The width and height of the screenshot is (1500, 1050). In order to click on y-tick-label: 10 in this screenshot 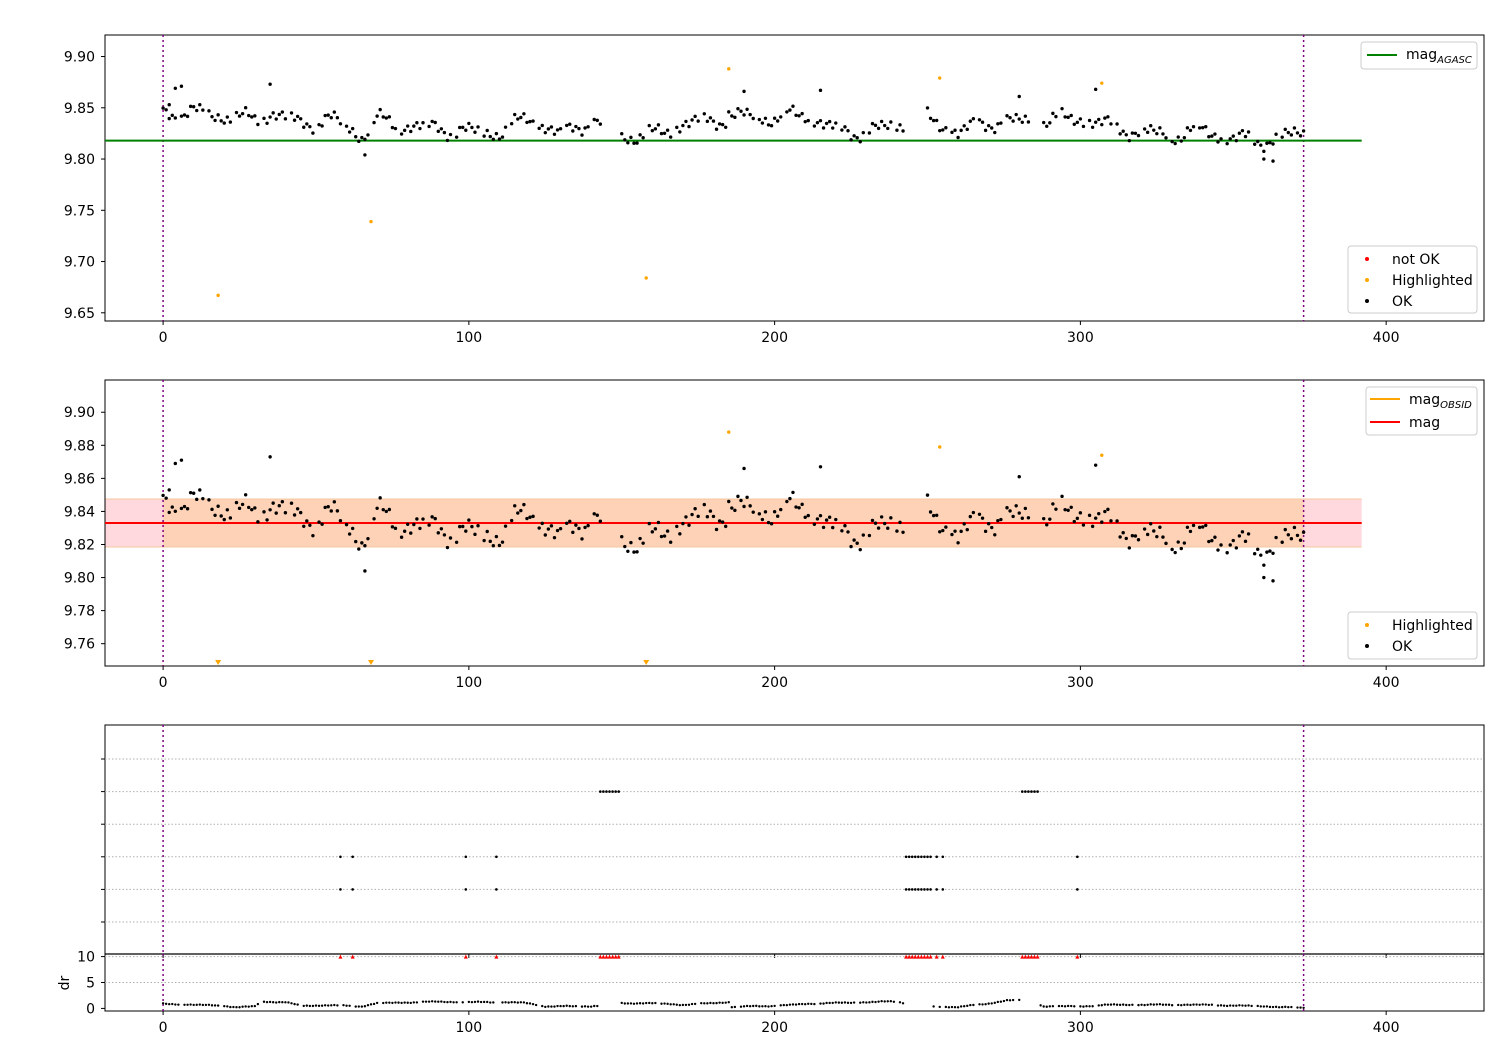, I will do `click(86, 958)`.